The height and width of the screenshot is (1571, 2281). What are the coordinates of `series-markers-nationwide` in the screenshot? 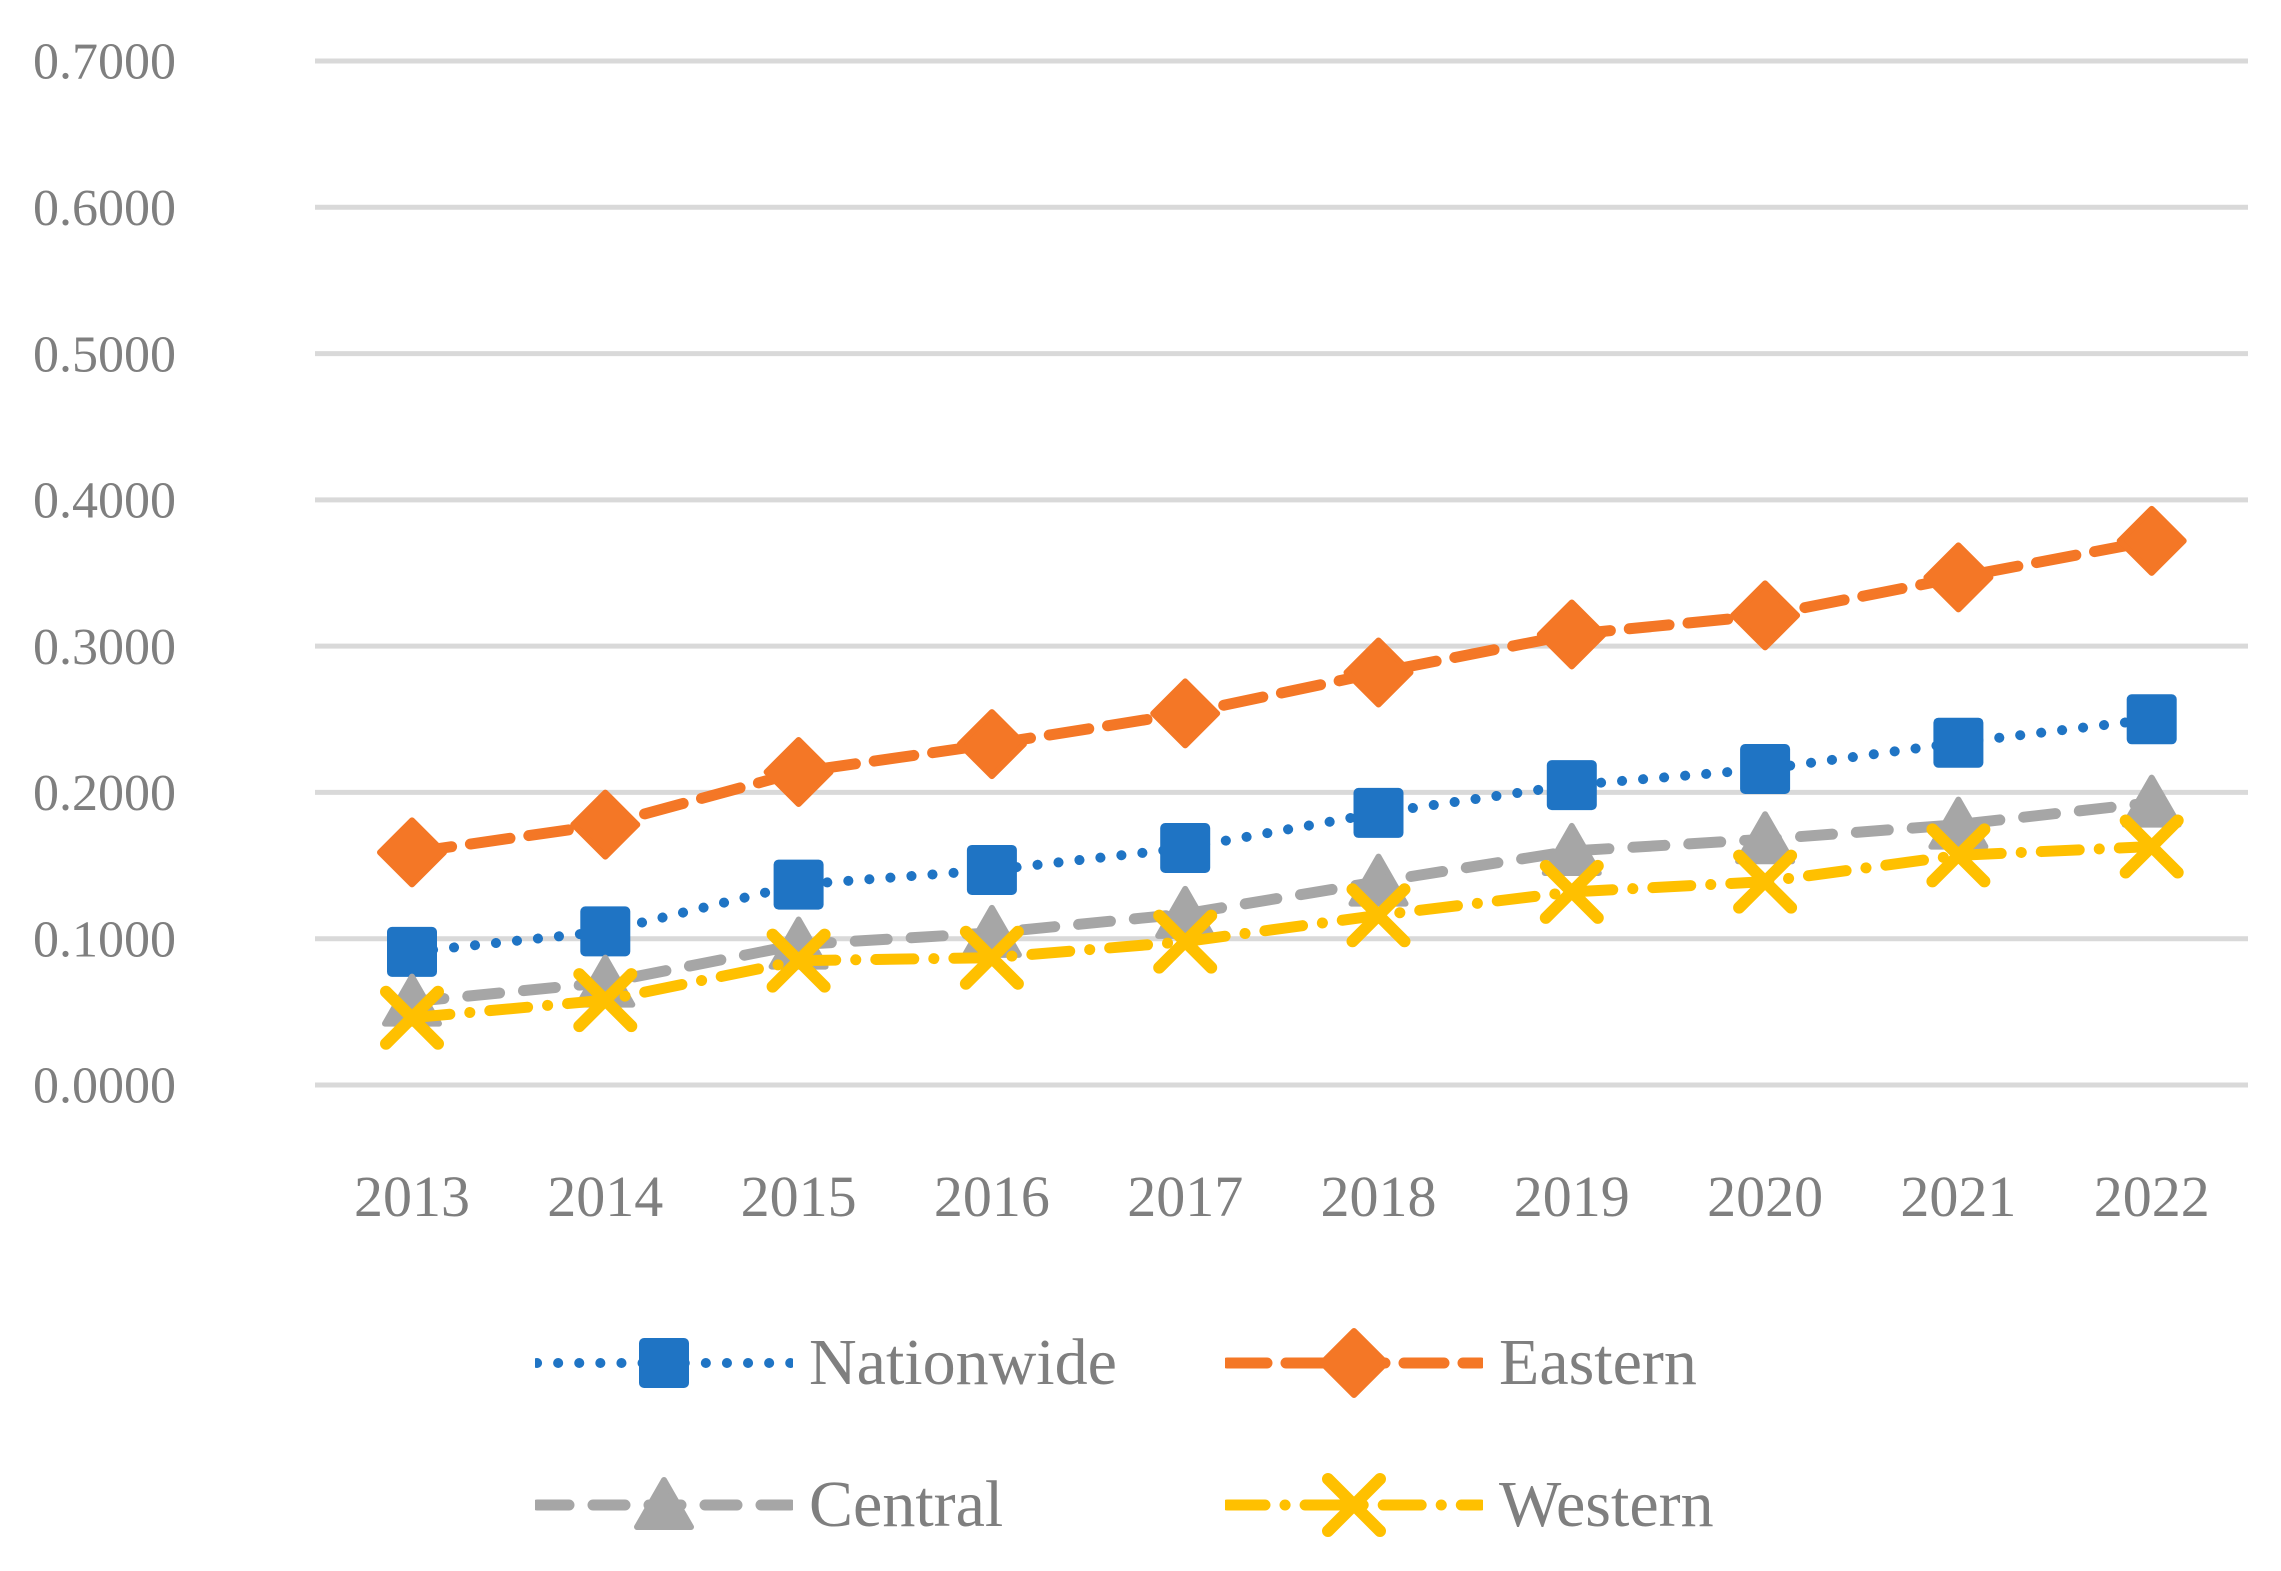 It's located at (1282, 835).